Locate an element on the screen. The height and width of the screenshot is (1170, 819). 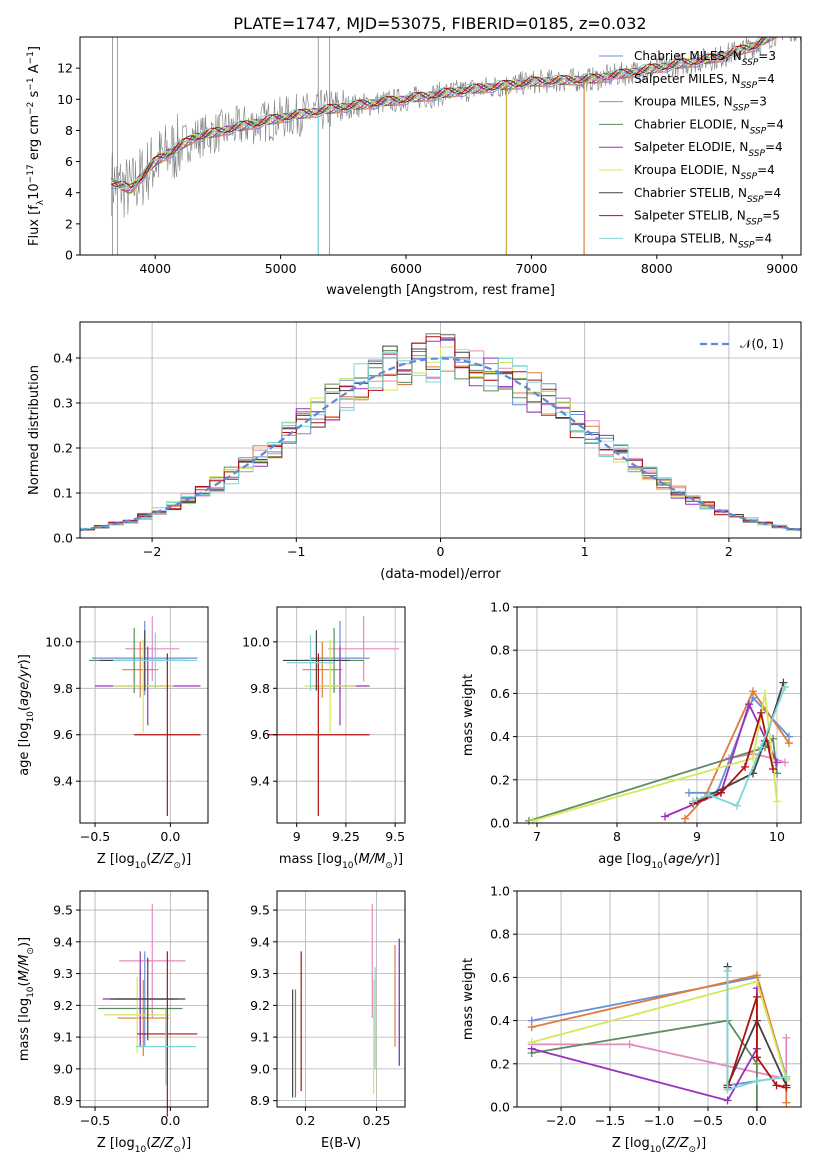
y-tick-label: 9.8 is located at coordinates (260, 688).